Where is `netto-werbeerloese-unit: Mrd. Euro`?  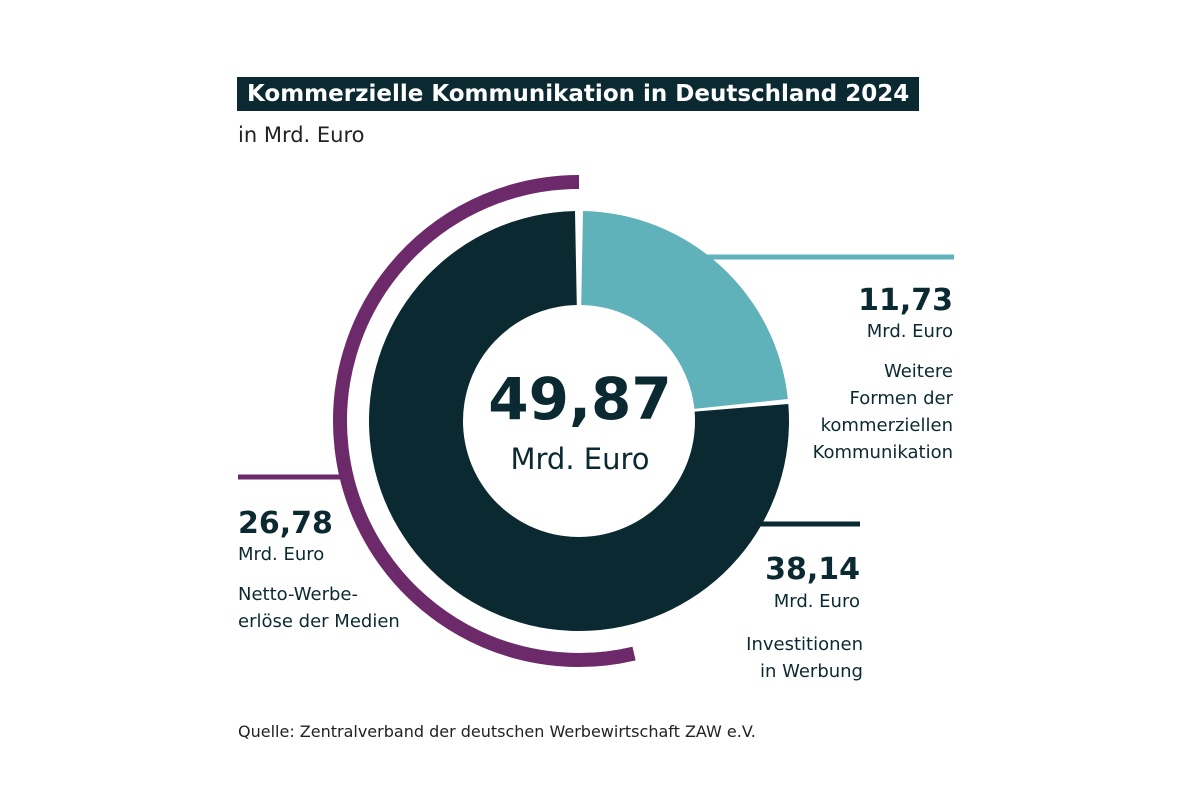
netto-werbeerloese-unit: Mrd. Euro is located at coordinates (281, 554).